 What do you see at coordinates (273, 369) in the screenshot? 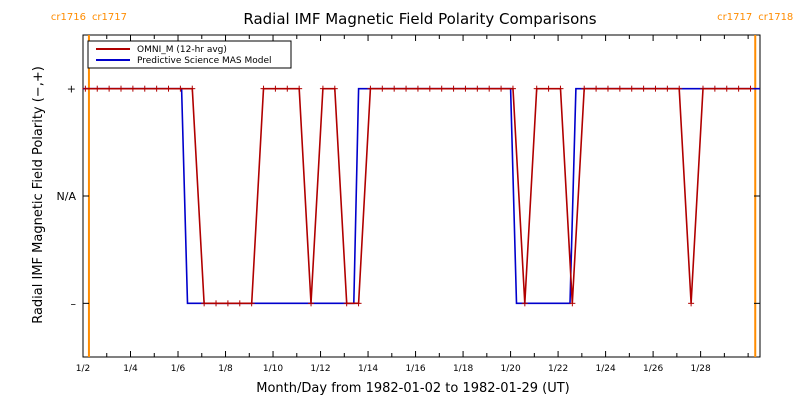
I see `x-tick-label: 1/10` at bounding box center [273, 369].